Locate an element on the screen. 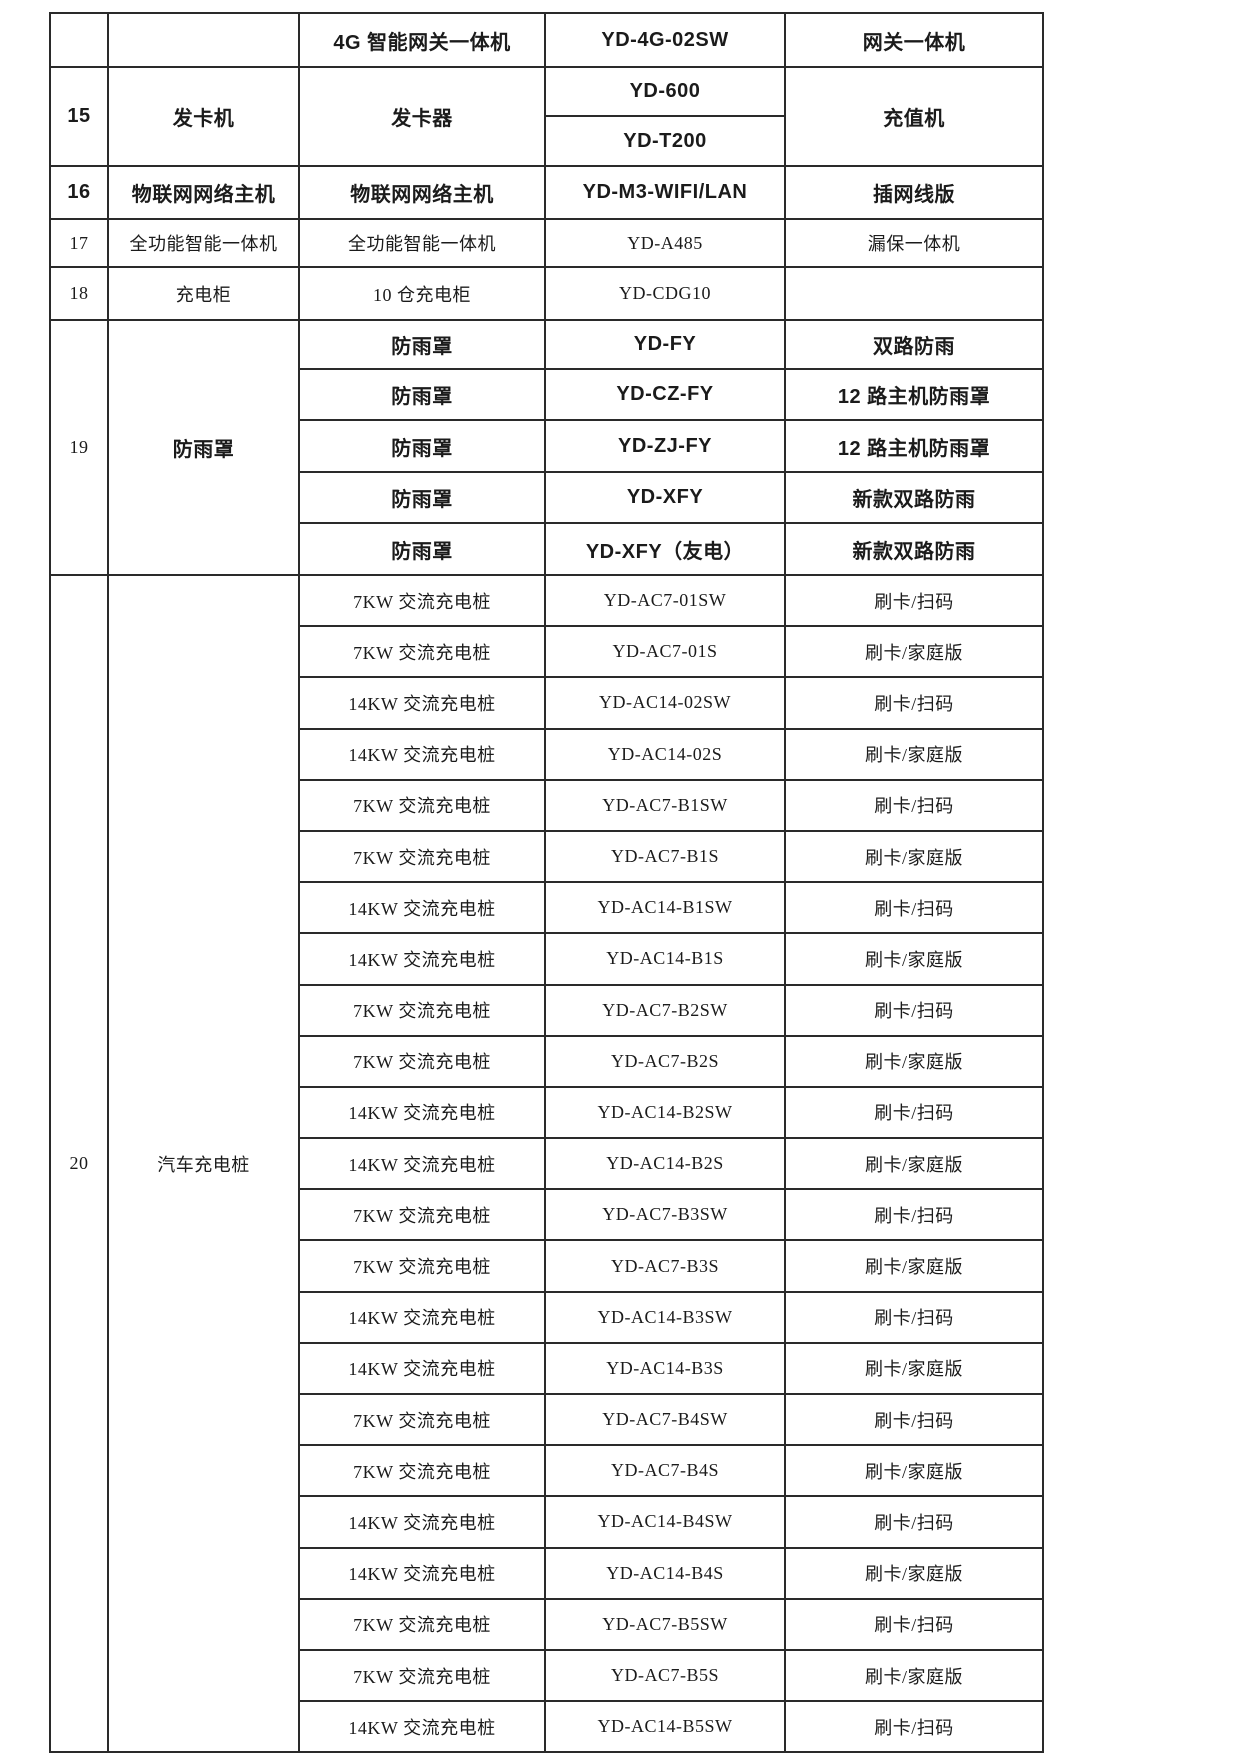 The width and height of the screenshot is (1241, 1755). table-row: 防雨罩 YD-ZJ-FY 12 路主机防雨罩 is located at coordinates (547, 446).